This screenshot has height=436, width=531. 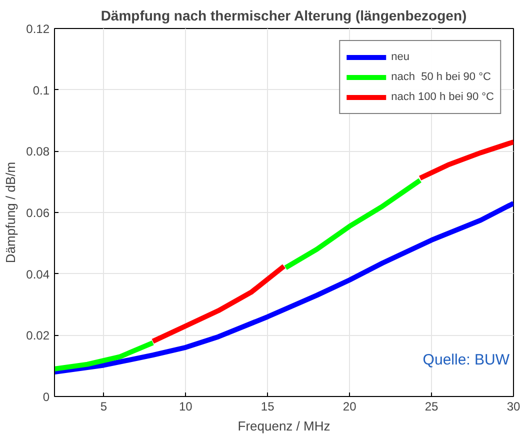 I want to click on legend-label: neu, so click(x=400, y=57).